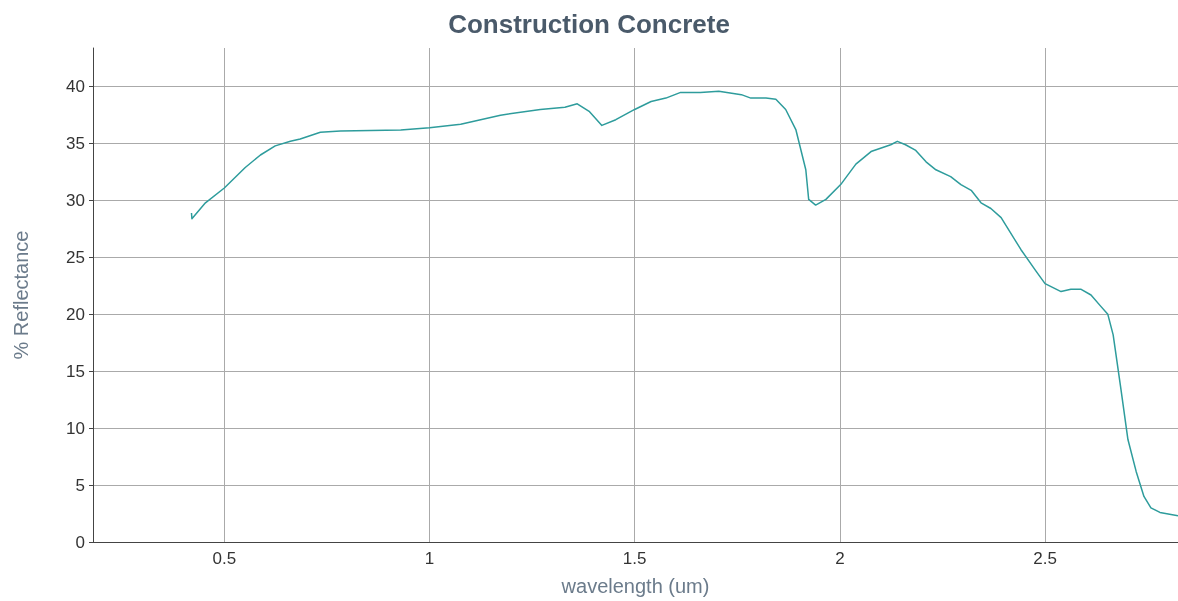 The width and height of the screenshot is (1178, 601). I want to click on y-tick-label: 35, so click(75, 144).